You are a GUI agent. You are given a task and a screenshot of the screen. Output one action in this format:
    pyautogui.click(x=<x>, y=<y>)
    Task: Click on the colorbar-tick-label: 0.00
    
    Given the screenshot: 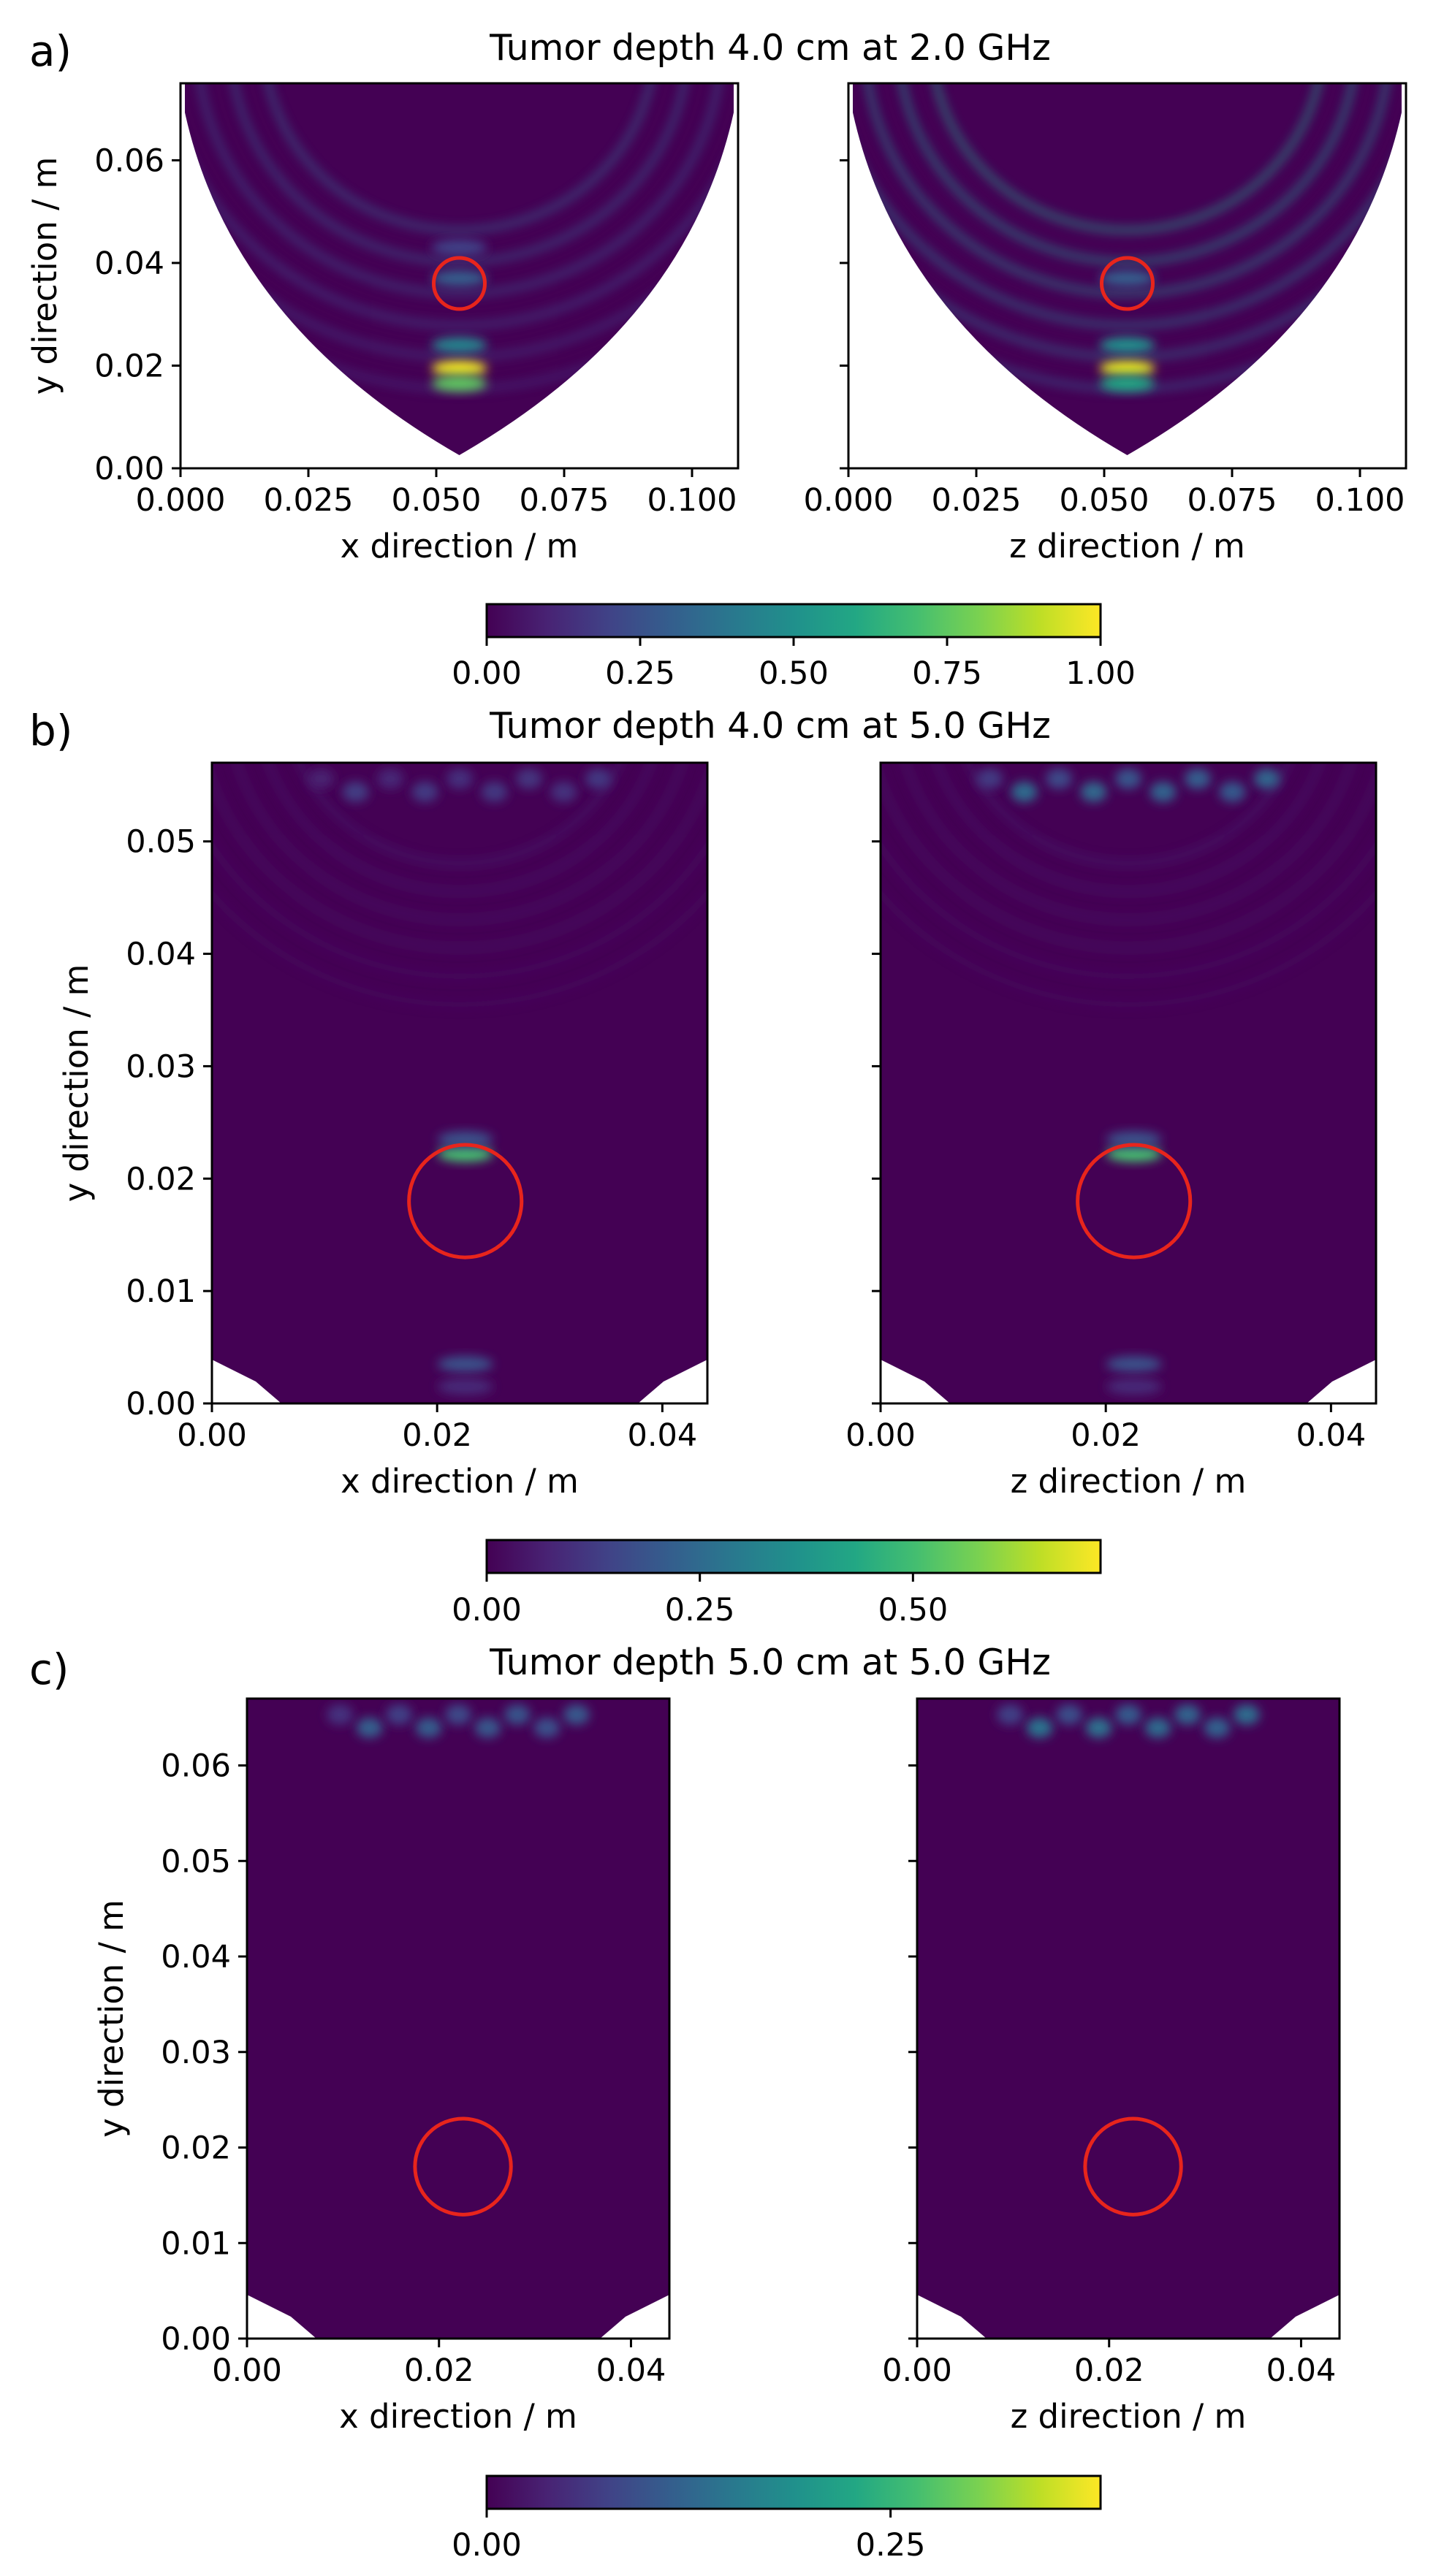 What is the action you would take?
    pyautogui.click(x=487, y=2545)
    